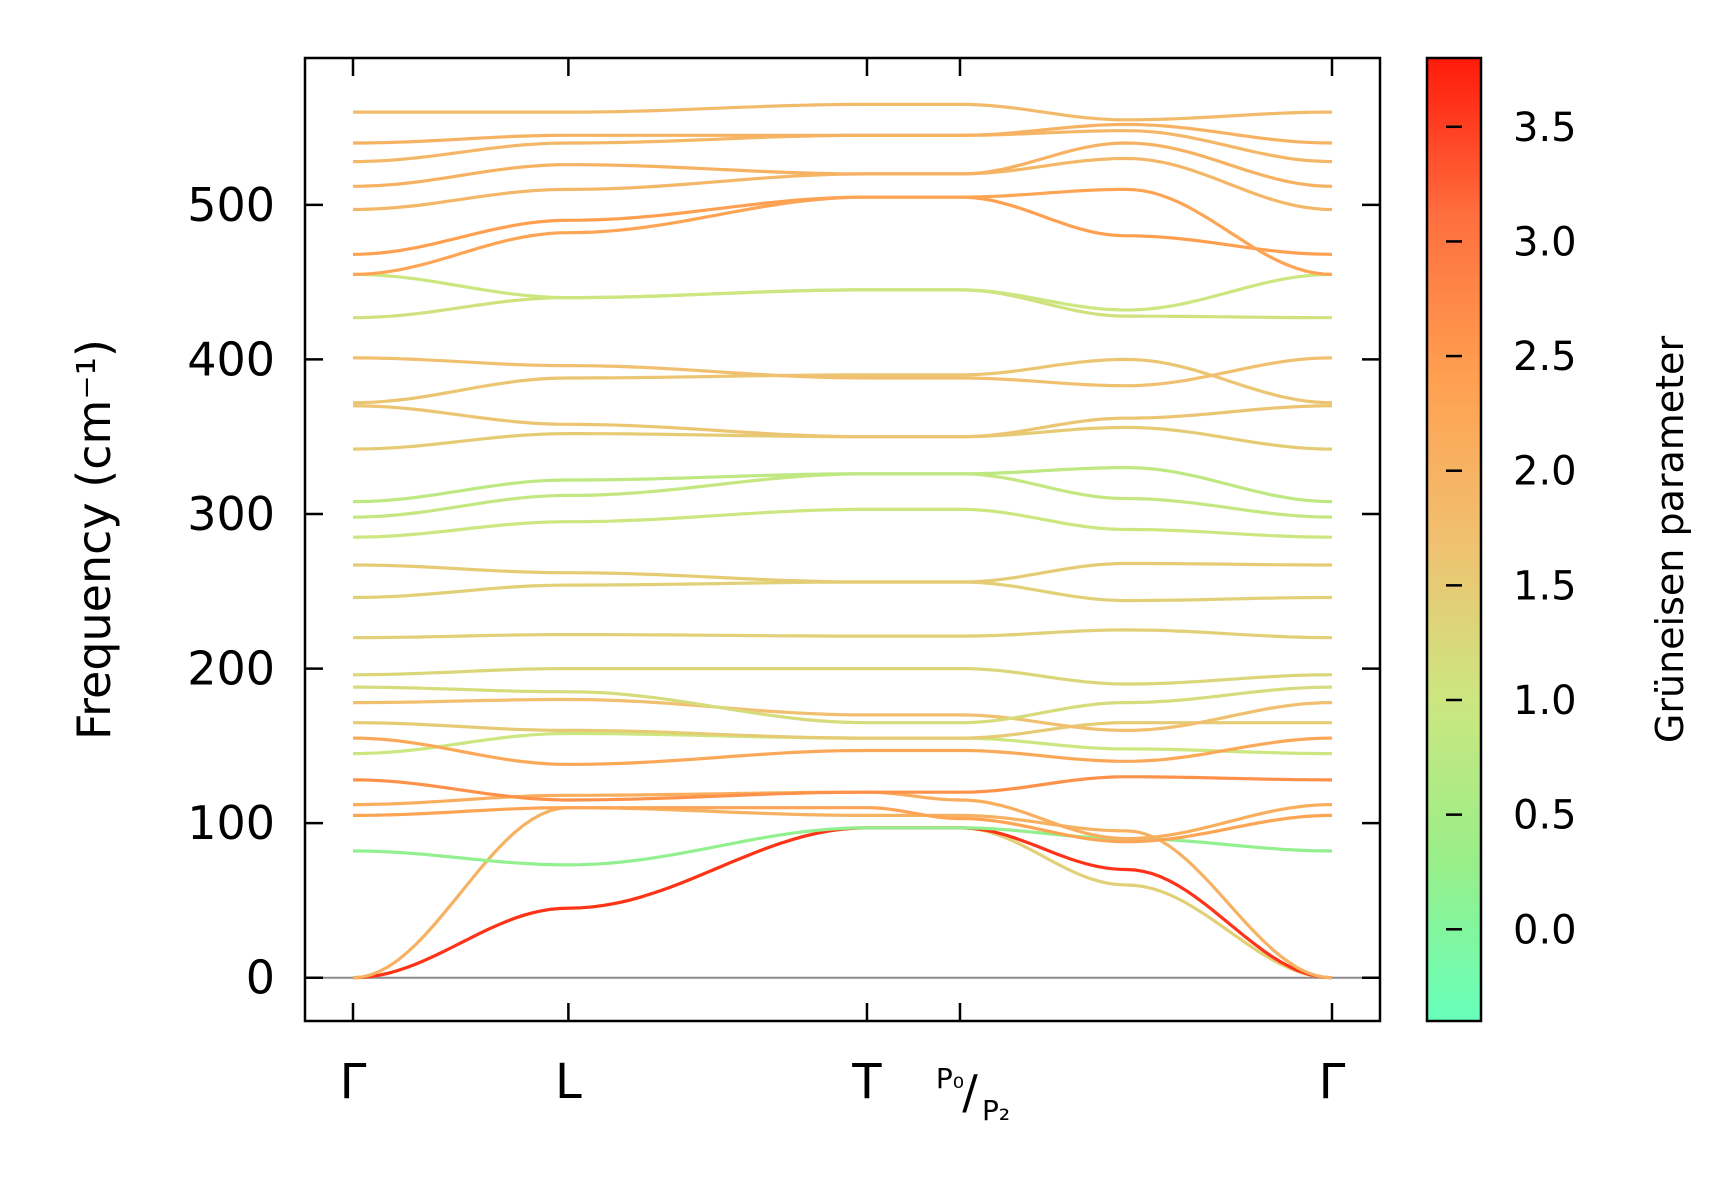 This screenshot has height=1183, width=1733. Describe the element at coordinates (231, 823) in the screenshot. I see `y-tick-label: 100` at that location.